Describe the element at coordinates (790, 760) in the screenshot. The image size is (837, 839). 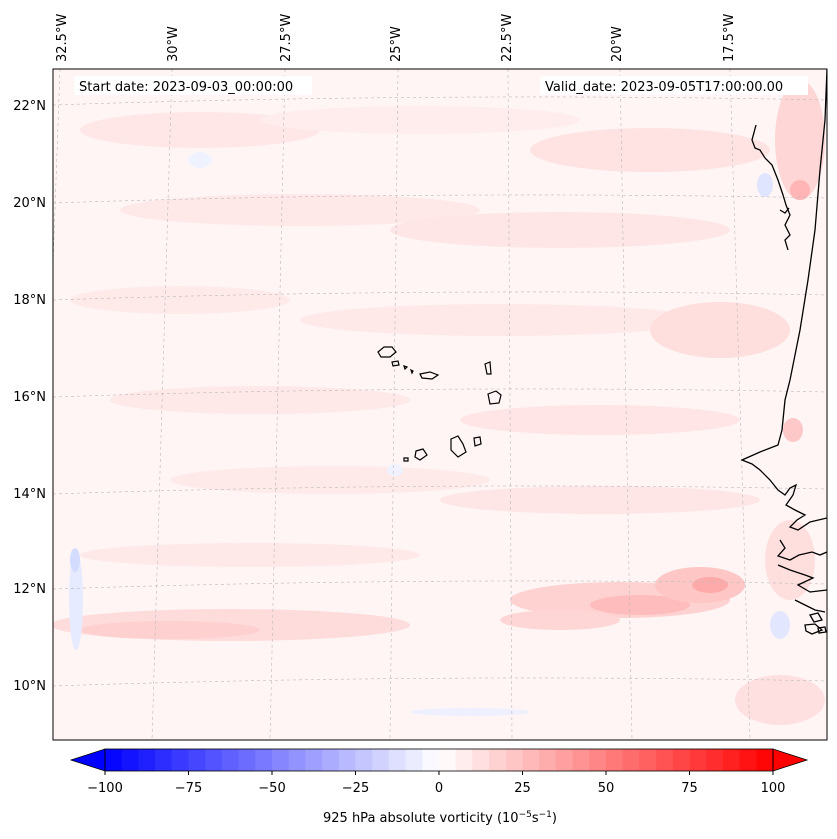
I see `colorbar-max-extension` at that location.